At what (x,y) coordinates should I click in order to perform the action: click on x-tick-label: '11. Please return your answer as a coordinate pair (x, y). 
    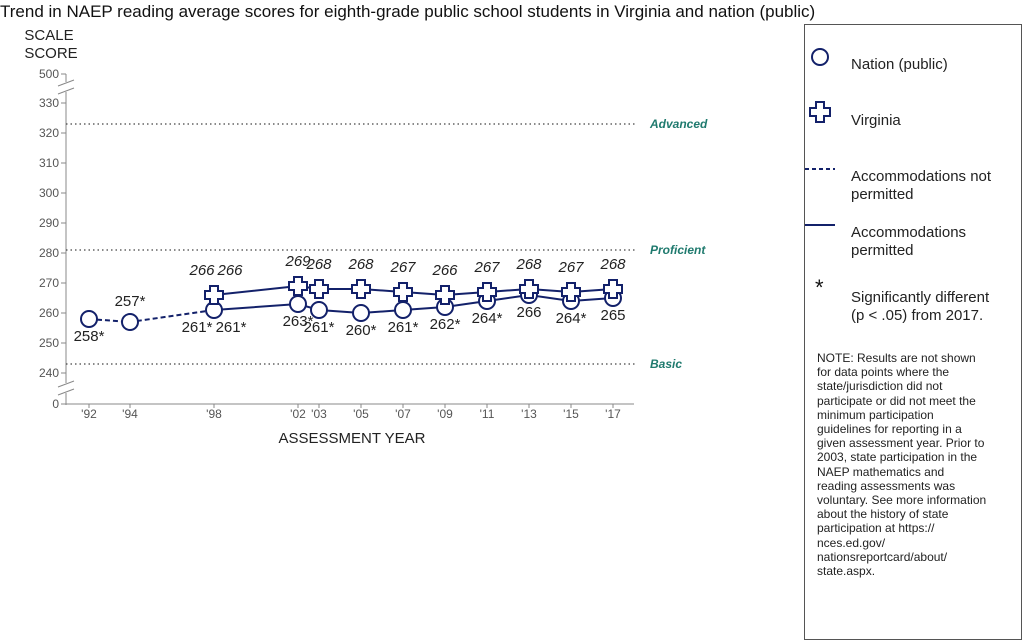
    Looking at the image, I should click on (487, 414).